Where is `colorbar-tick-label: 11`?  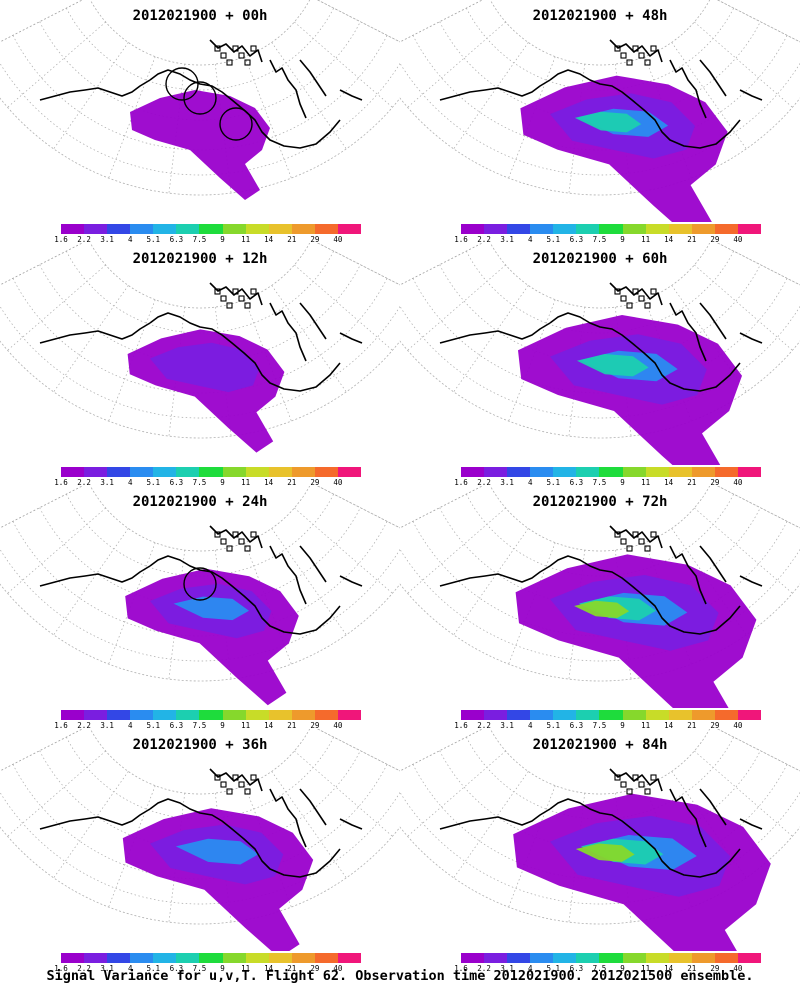 colorbar-tick-label: 11 is located at coordinates (246, 725).